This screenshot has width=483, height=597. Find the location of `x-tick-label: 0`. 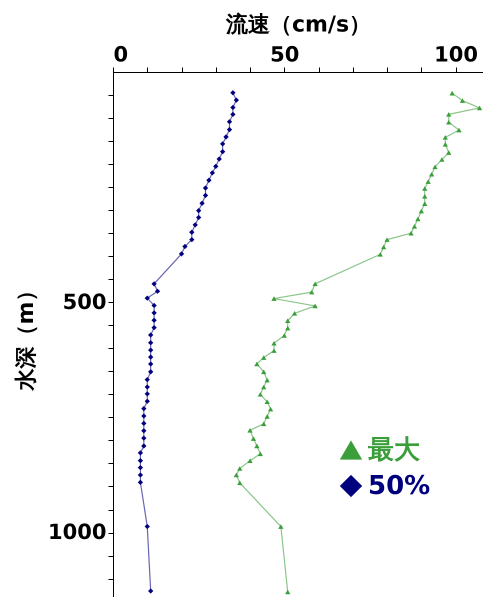

x-tick-label: 0 is located at coordinates (121, 54).